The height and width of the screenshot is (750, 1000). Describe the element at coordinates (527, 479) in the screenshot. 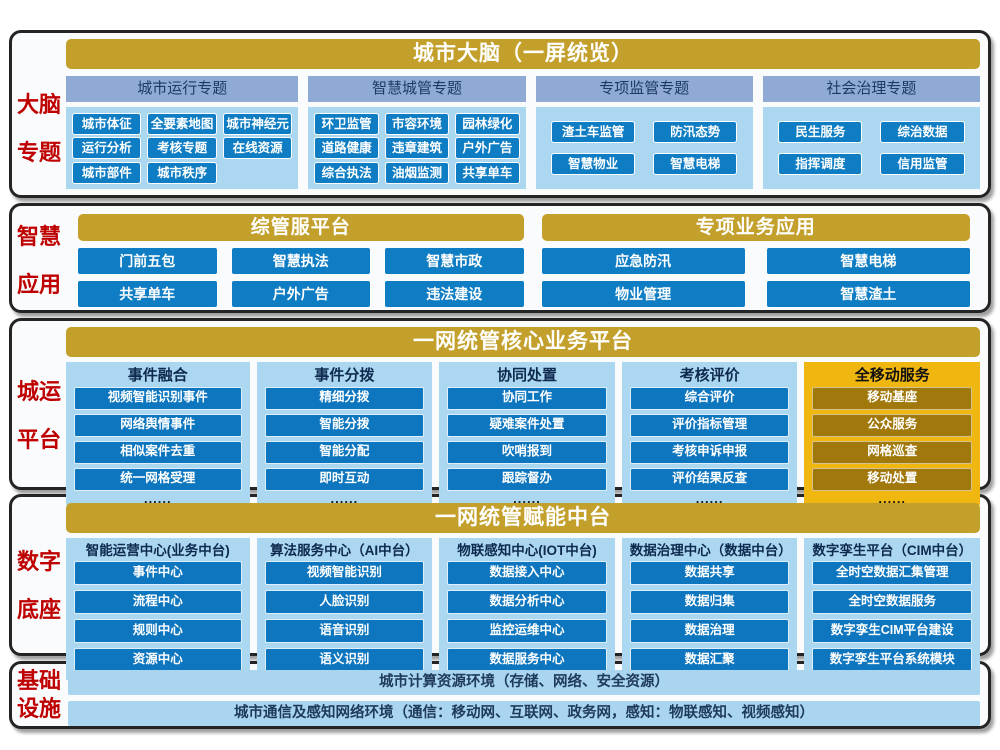

I see `tile: 跟踪督办` at that location.